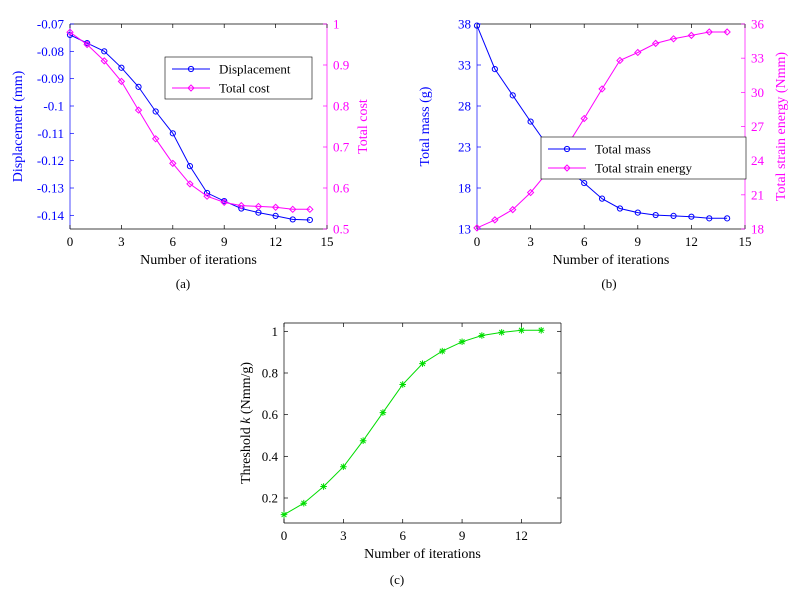  What do you see at coordinates (238, 78) in the screenshot?
I see `legend: Displacement Total cost` at bounding box center [238, 78].